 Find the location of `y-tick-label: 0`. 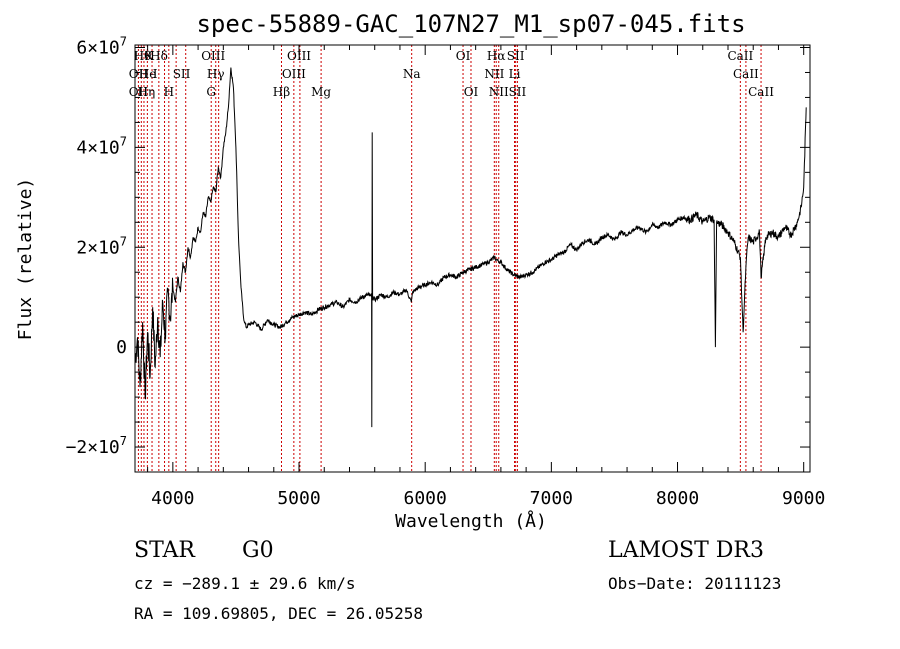

y-tick-label: 0 is located at coordinates (121, 347).